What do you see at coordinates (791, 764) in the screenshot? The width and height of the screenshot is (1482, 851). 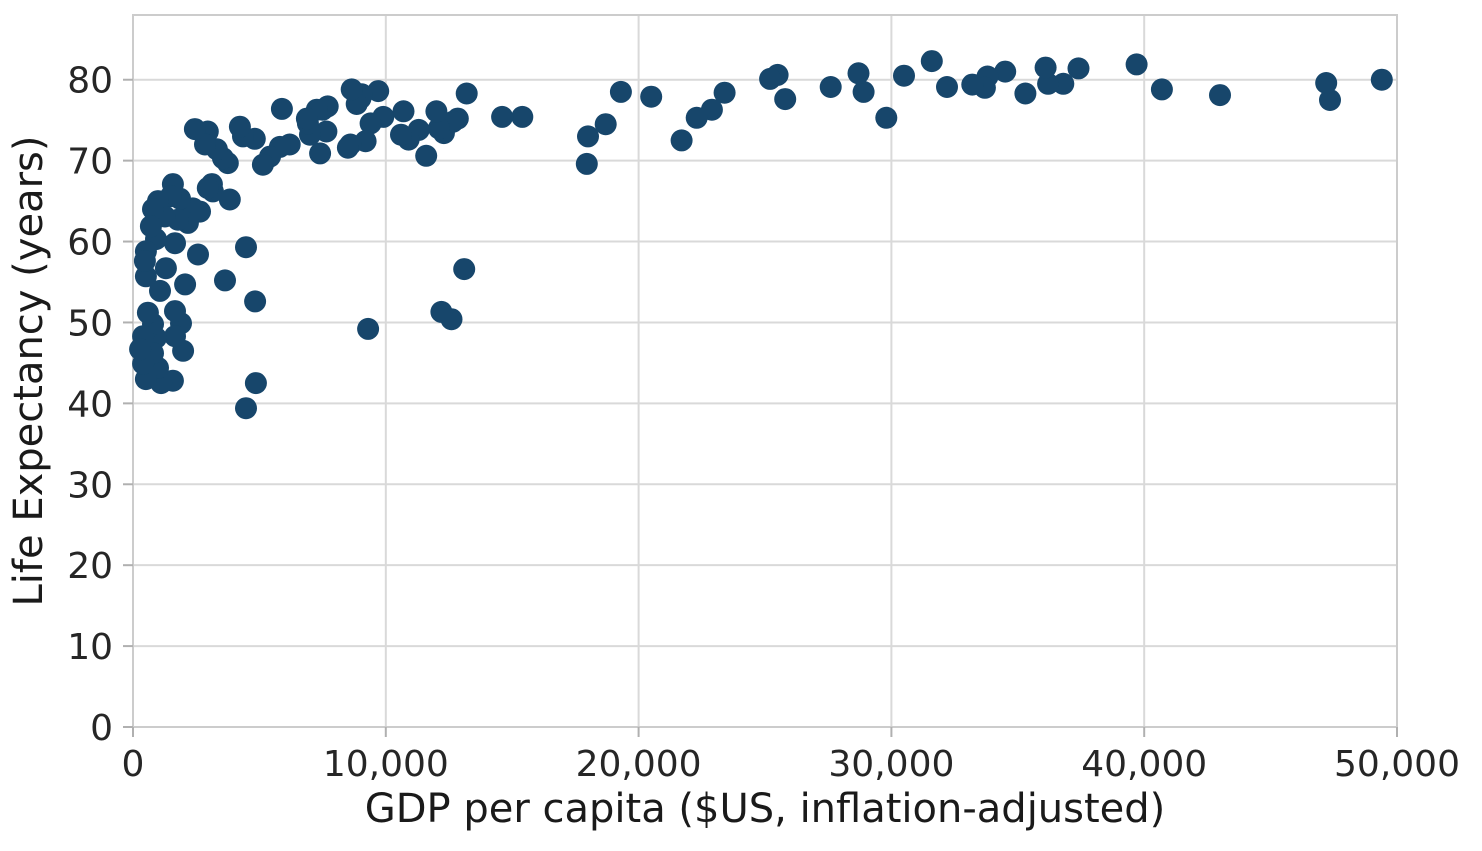 I see `x-tick-labels: 0 10,000 20,000 30,000 40,000 50,000` at bounding box center [791, 764].